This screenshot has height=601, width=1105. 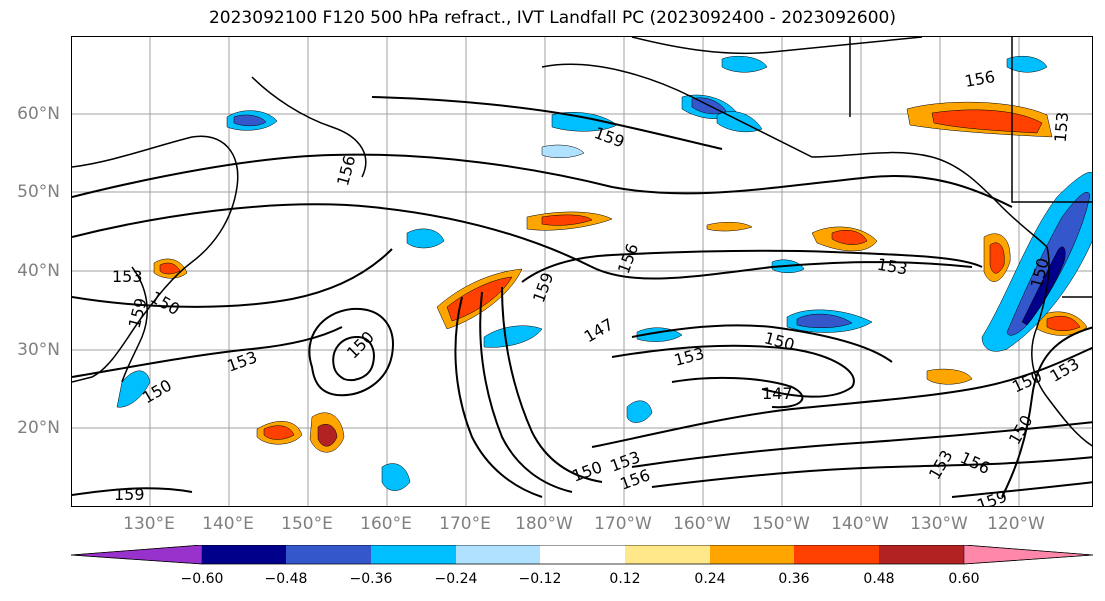 I want to click on colorbar-extend-low, so click(x=137, y=555).